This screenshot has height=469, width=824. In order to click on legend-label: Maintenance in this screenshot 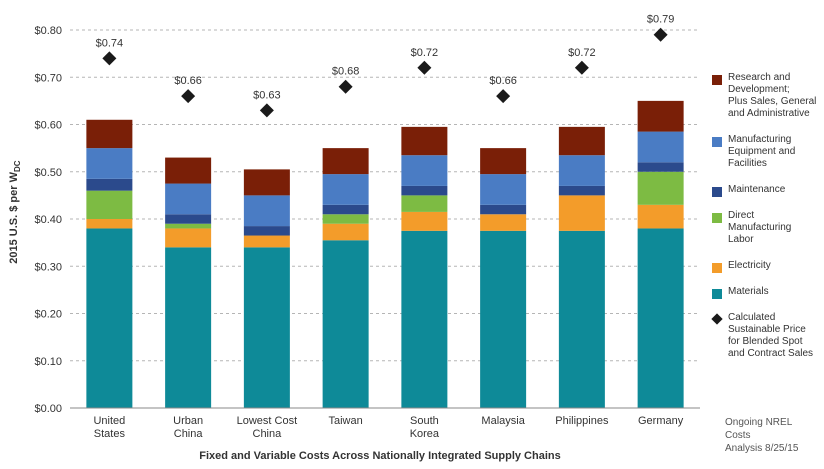, I will do `click(776, 190)`.